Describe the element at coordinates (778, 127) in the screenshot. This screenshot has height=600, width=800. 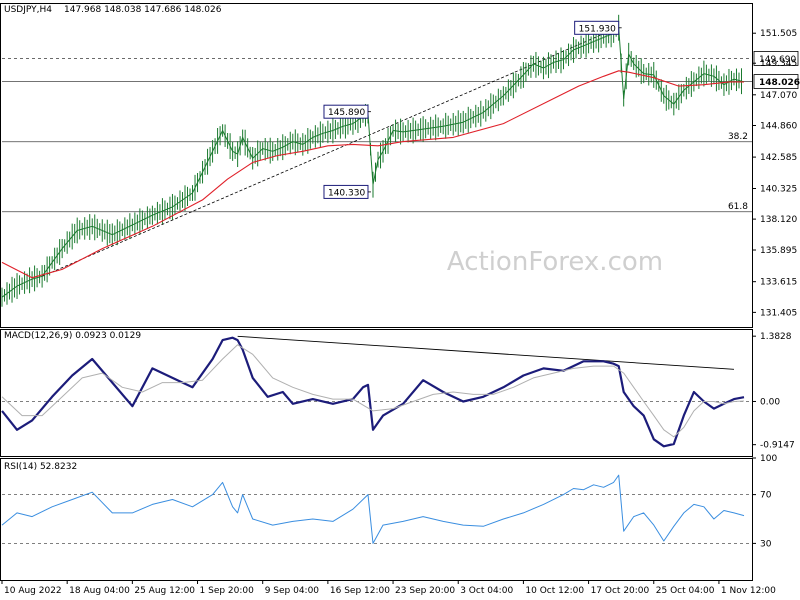
I see `y-axis-label-0-3: 144.860` at that location.